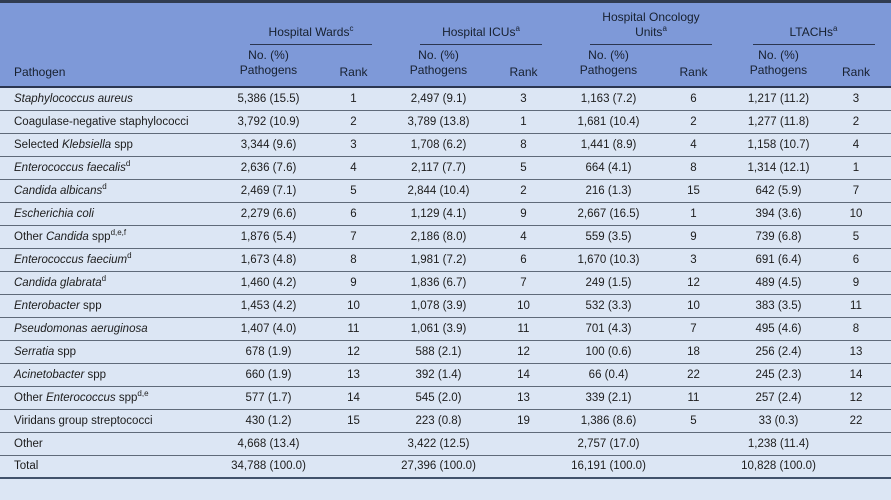 Image resolution: width=891 pixels, height=500 pixels. Describe the element at coordinates (113, 305) in the screenshot. I see `pathogen-name-cell: Enterobacter spp` at that location.